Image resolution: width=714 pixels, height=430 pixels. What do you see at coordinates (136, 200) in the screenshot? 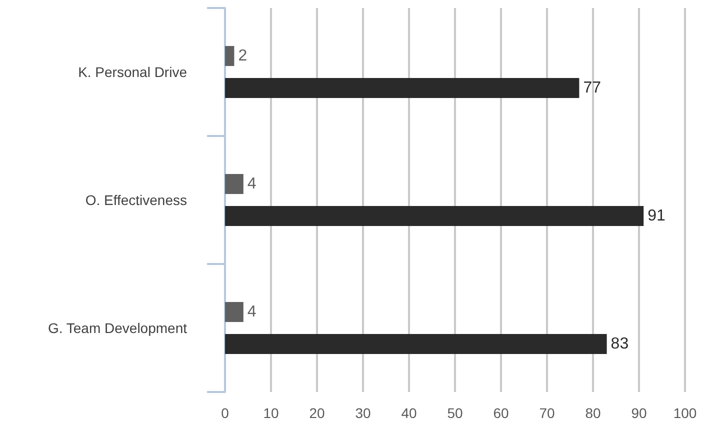
I see `y-tick-label: O. Effectiveness` at bounding box center [136, 200].